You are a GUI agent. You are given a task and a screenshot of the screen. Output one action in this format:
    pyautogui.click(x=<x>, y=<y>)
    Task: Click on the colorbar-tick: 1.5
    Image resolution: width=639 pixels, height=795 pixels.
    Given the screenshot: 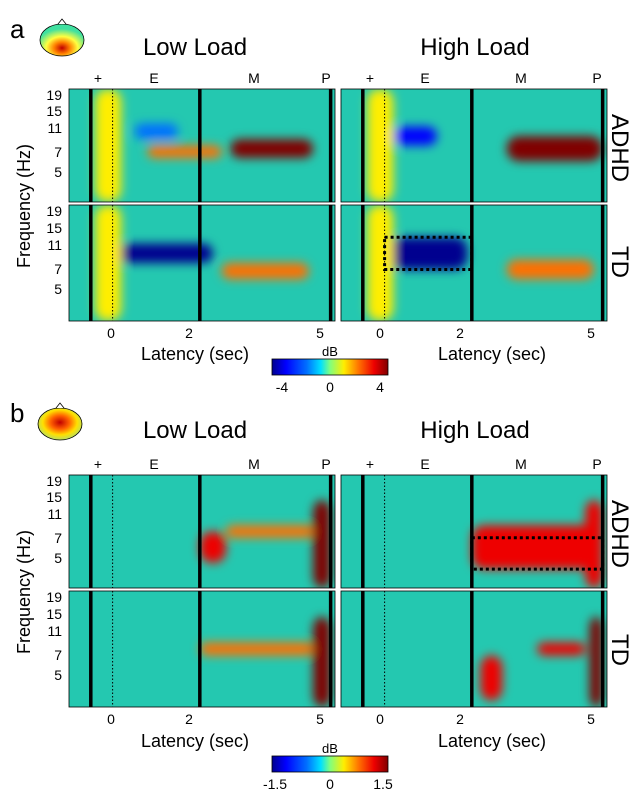 What is the action you would take?
    pyautogui.click(x=383, y=784)
    